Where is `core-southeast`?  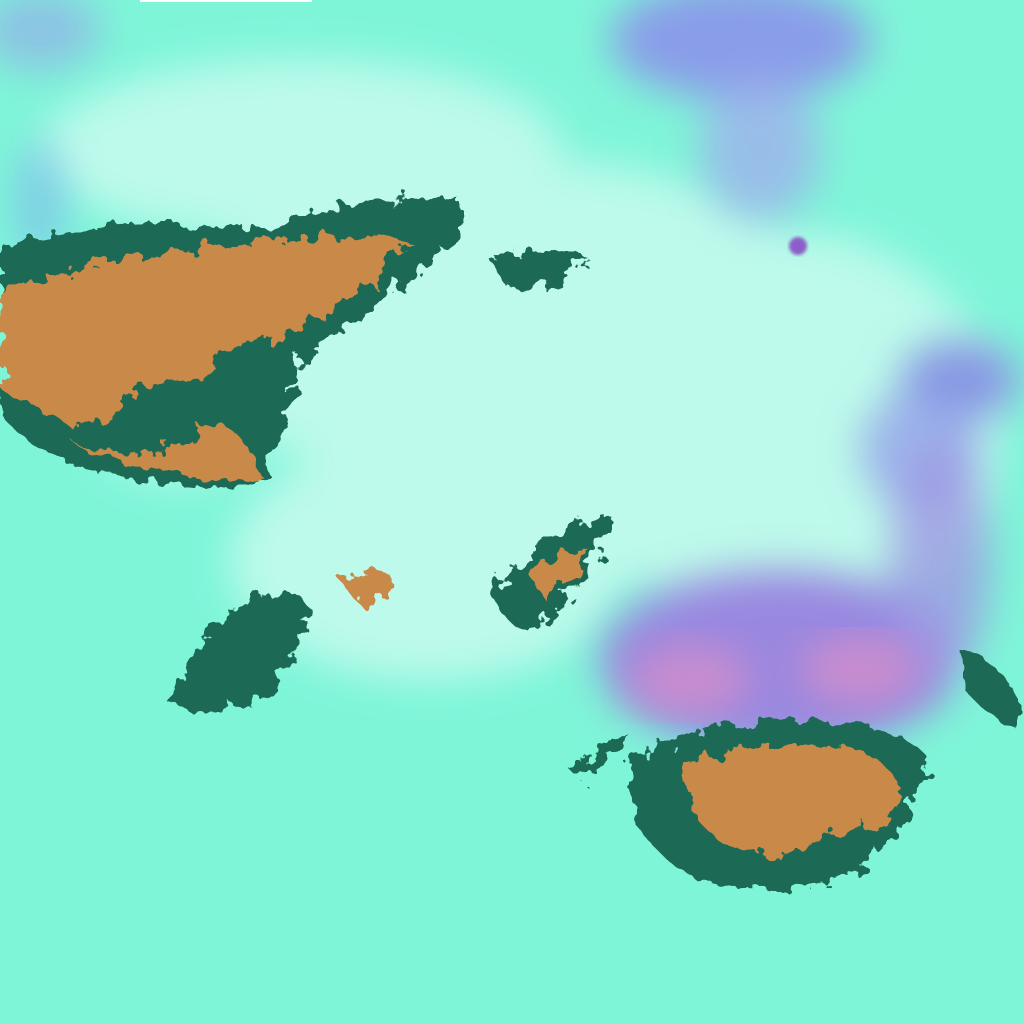
core-southeast is located at coordinates (792, 798).